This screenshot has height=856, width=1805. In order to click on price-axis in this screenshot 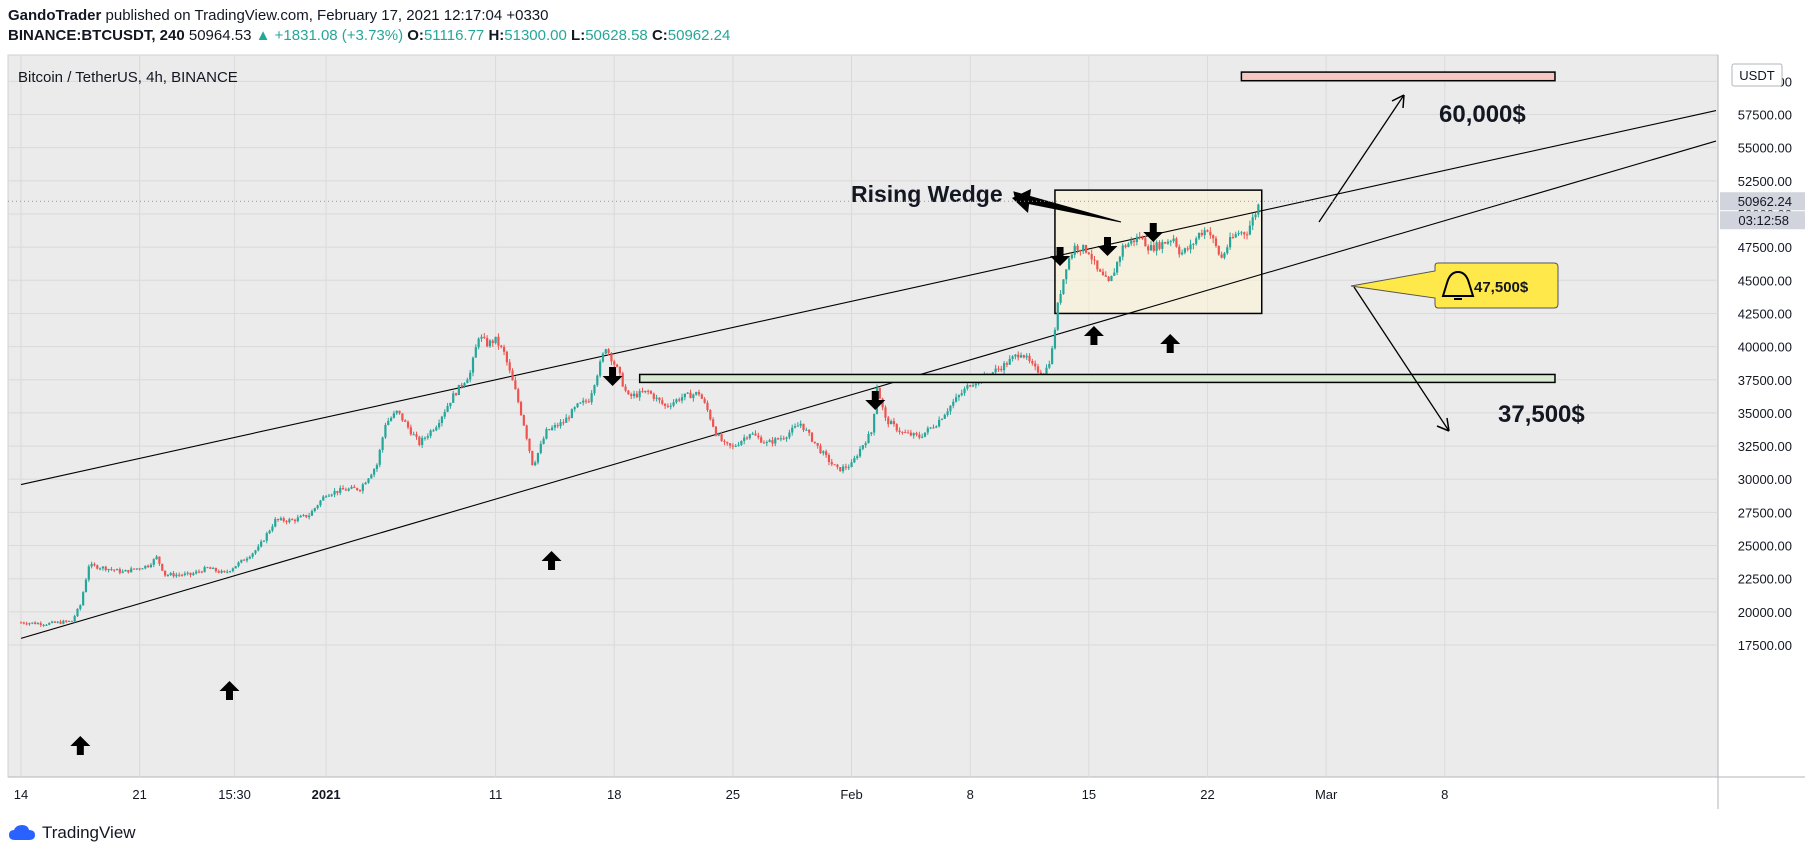, I will do `click(1761, 416)`.